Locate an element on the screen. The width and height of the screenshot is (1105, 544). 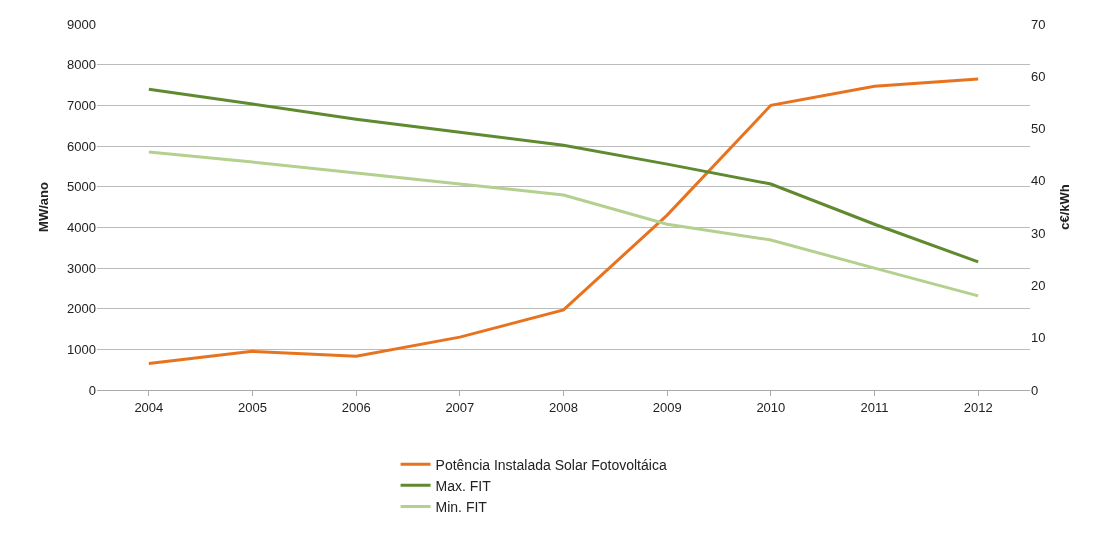
x-tick-label: 2012 is located at coordinates (978, 407).